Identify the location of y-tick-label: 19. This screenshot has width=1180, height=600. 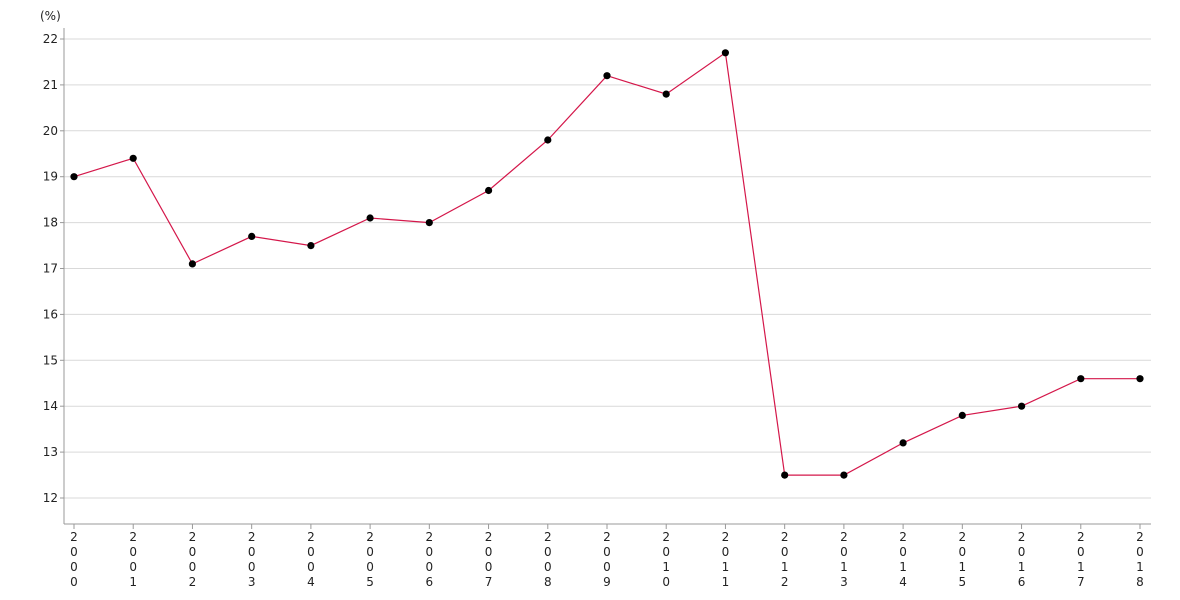
(50, 177).